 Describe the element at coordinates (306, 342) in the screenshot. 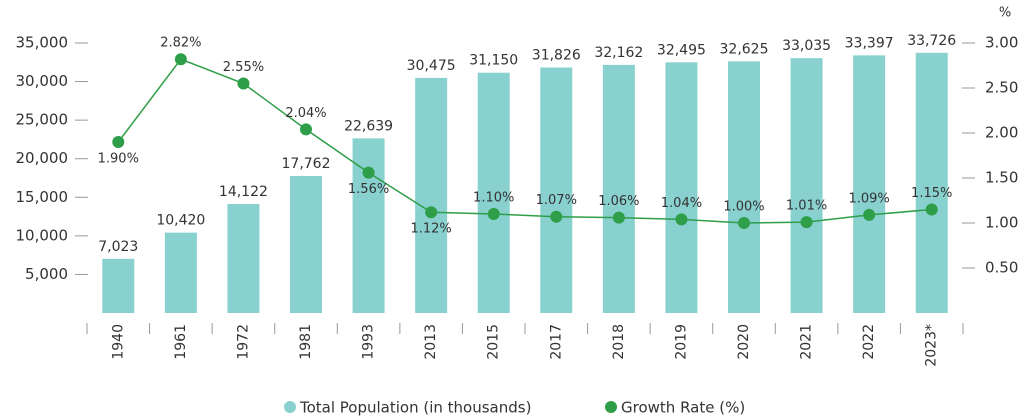

I see `x-tick-label: 1981` at that location.